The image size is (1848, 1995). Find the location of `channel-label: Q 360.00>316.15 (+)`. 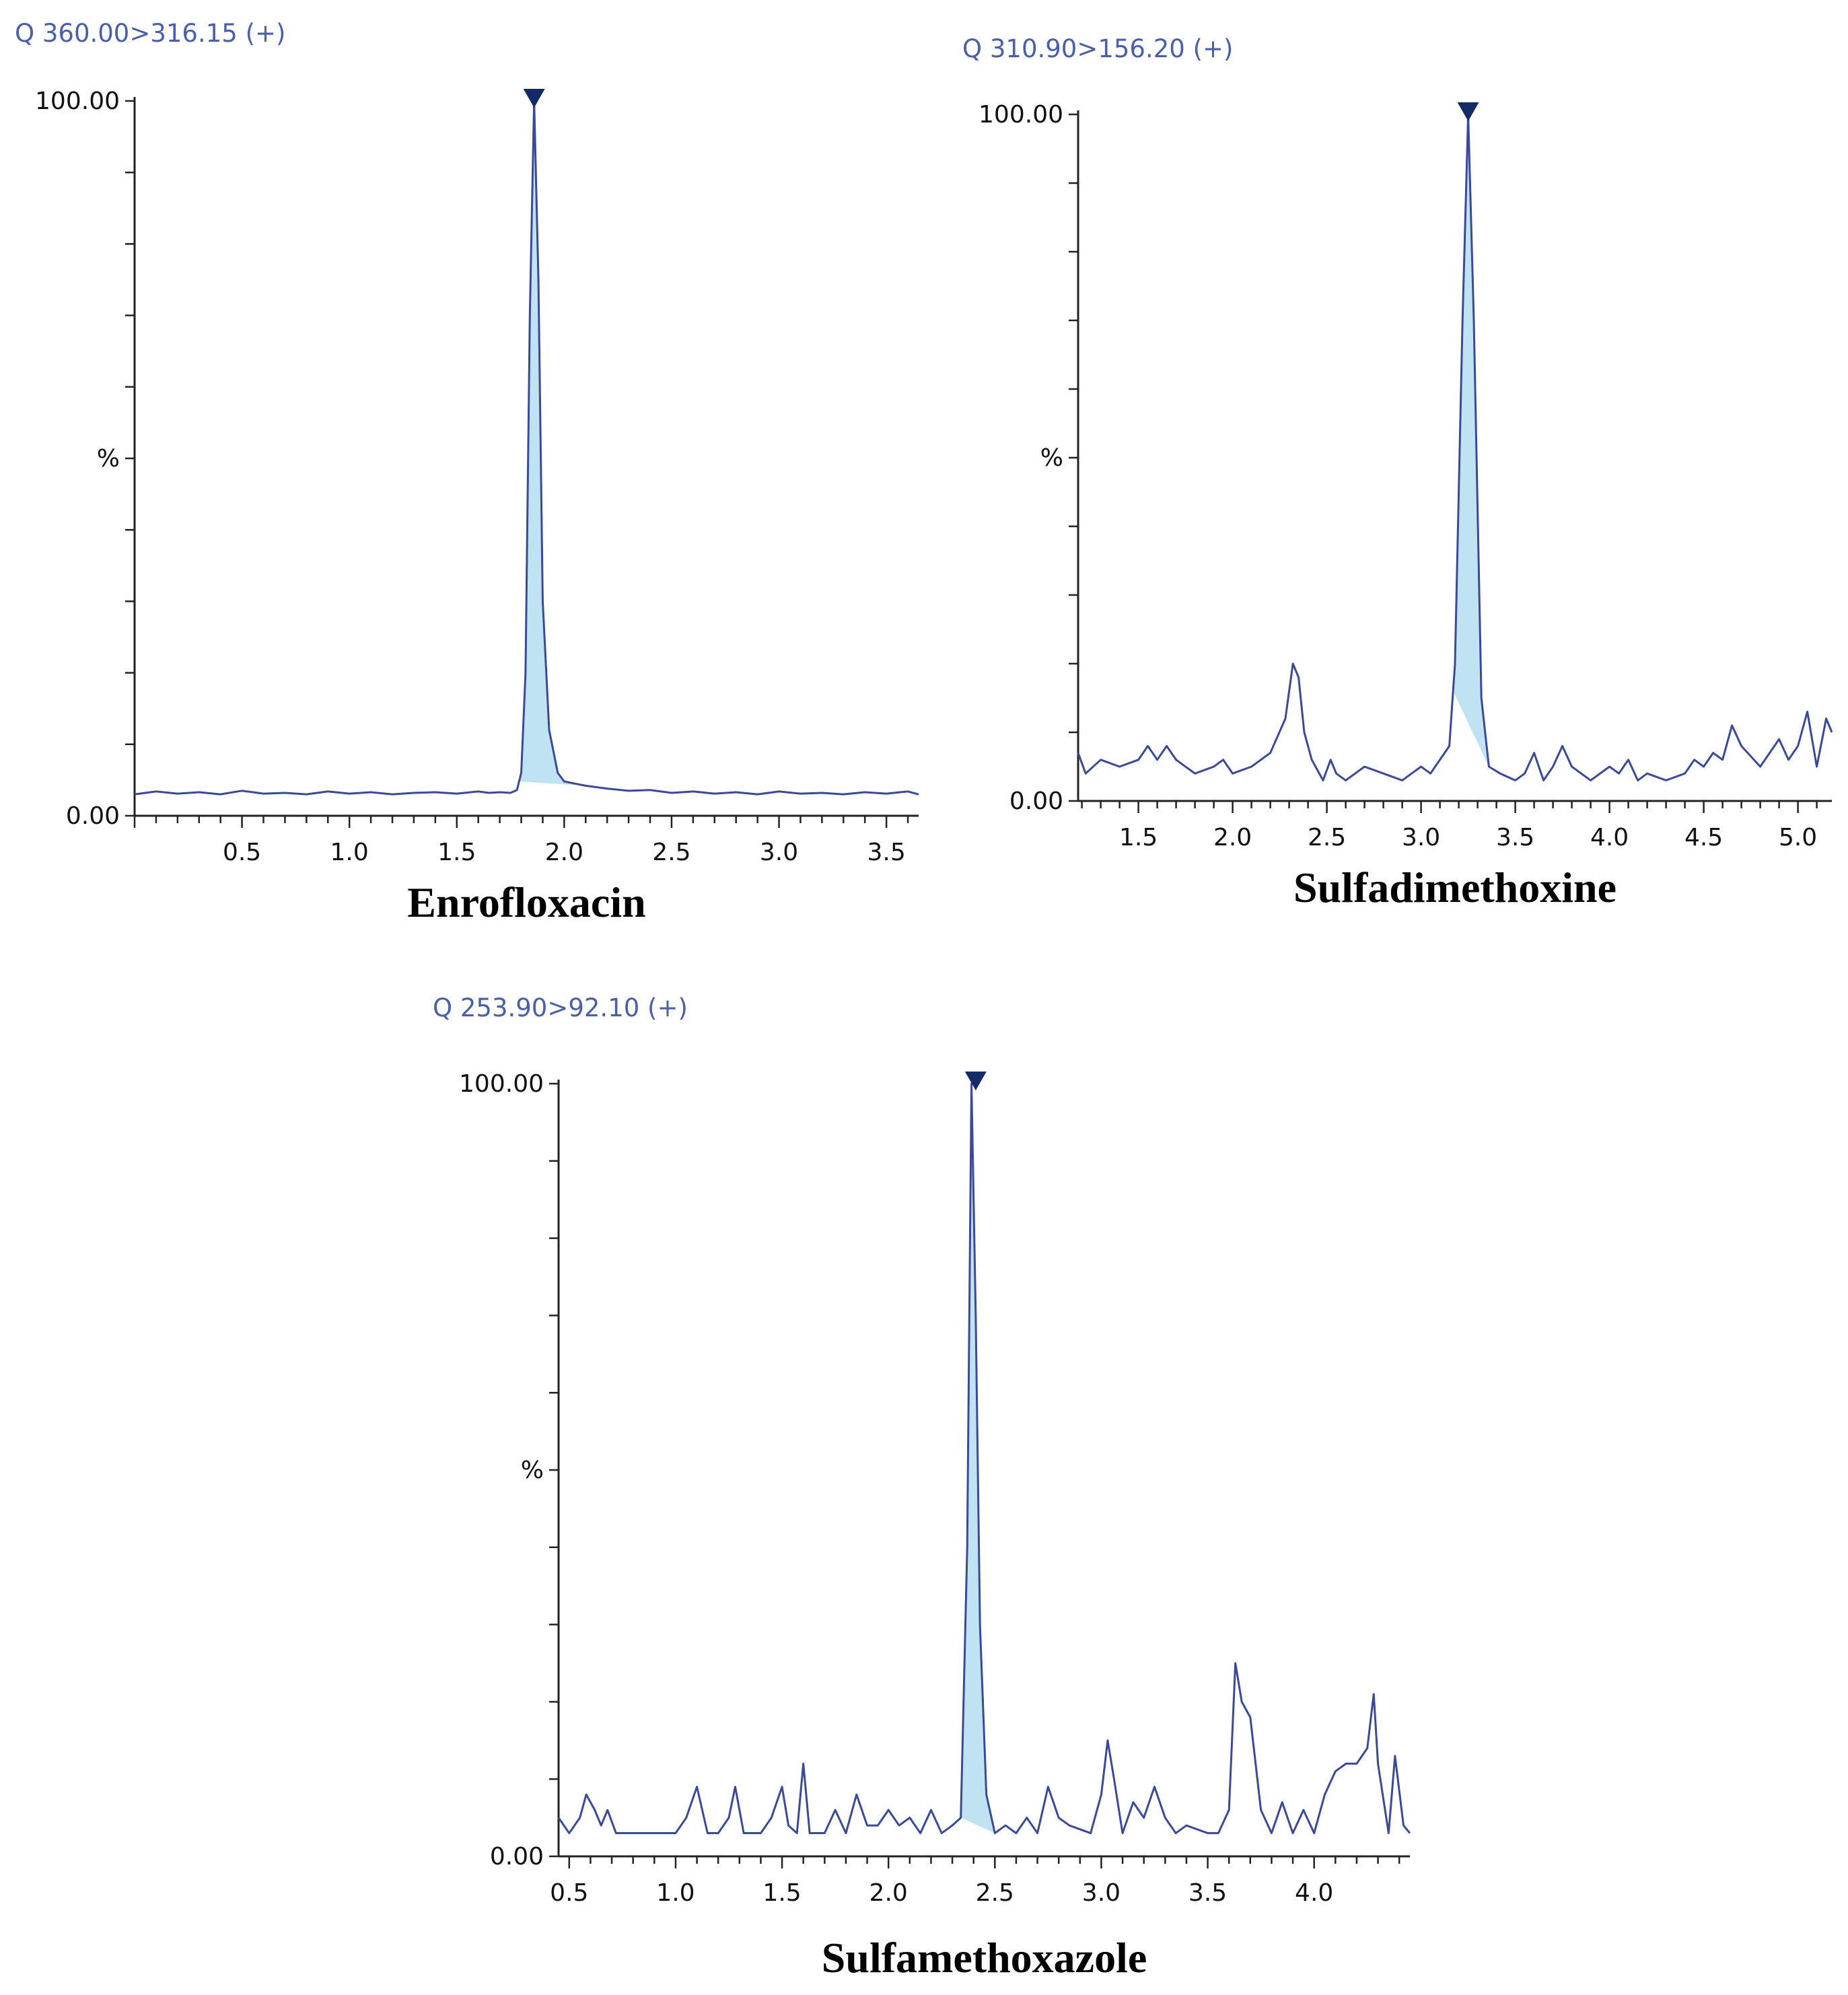

channel-label: Q 360.00>316.15 (+) is located at coordinates (150, 33).